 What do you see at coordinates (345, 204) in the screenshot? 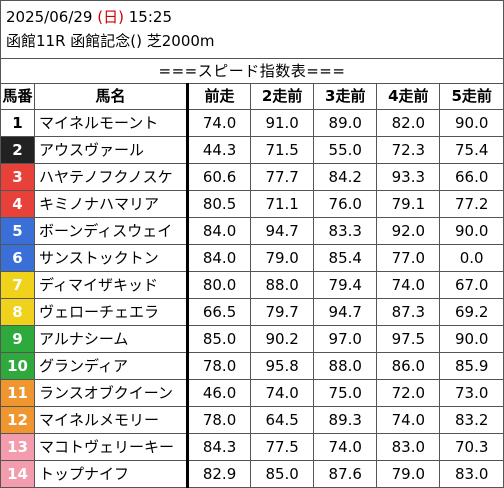
I see `speed-race3: 76.0` at bounding box center [345, 204].